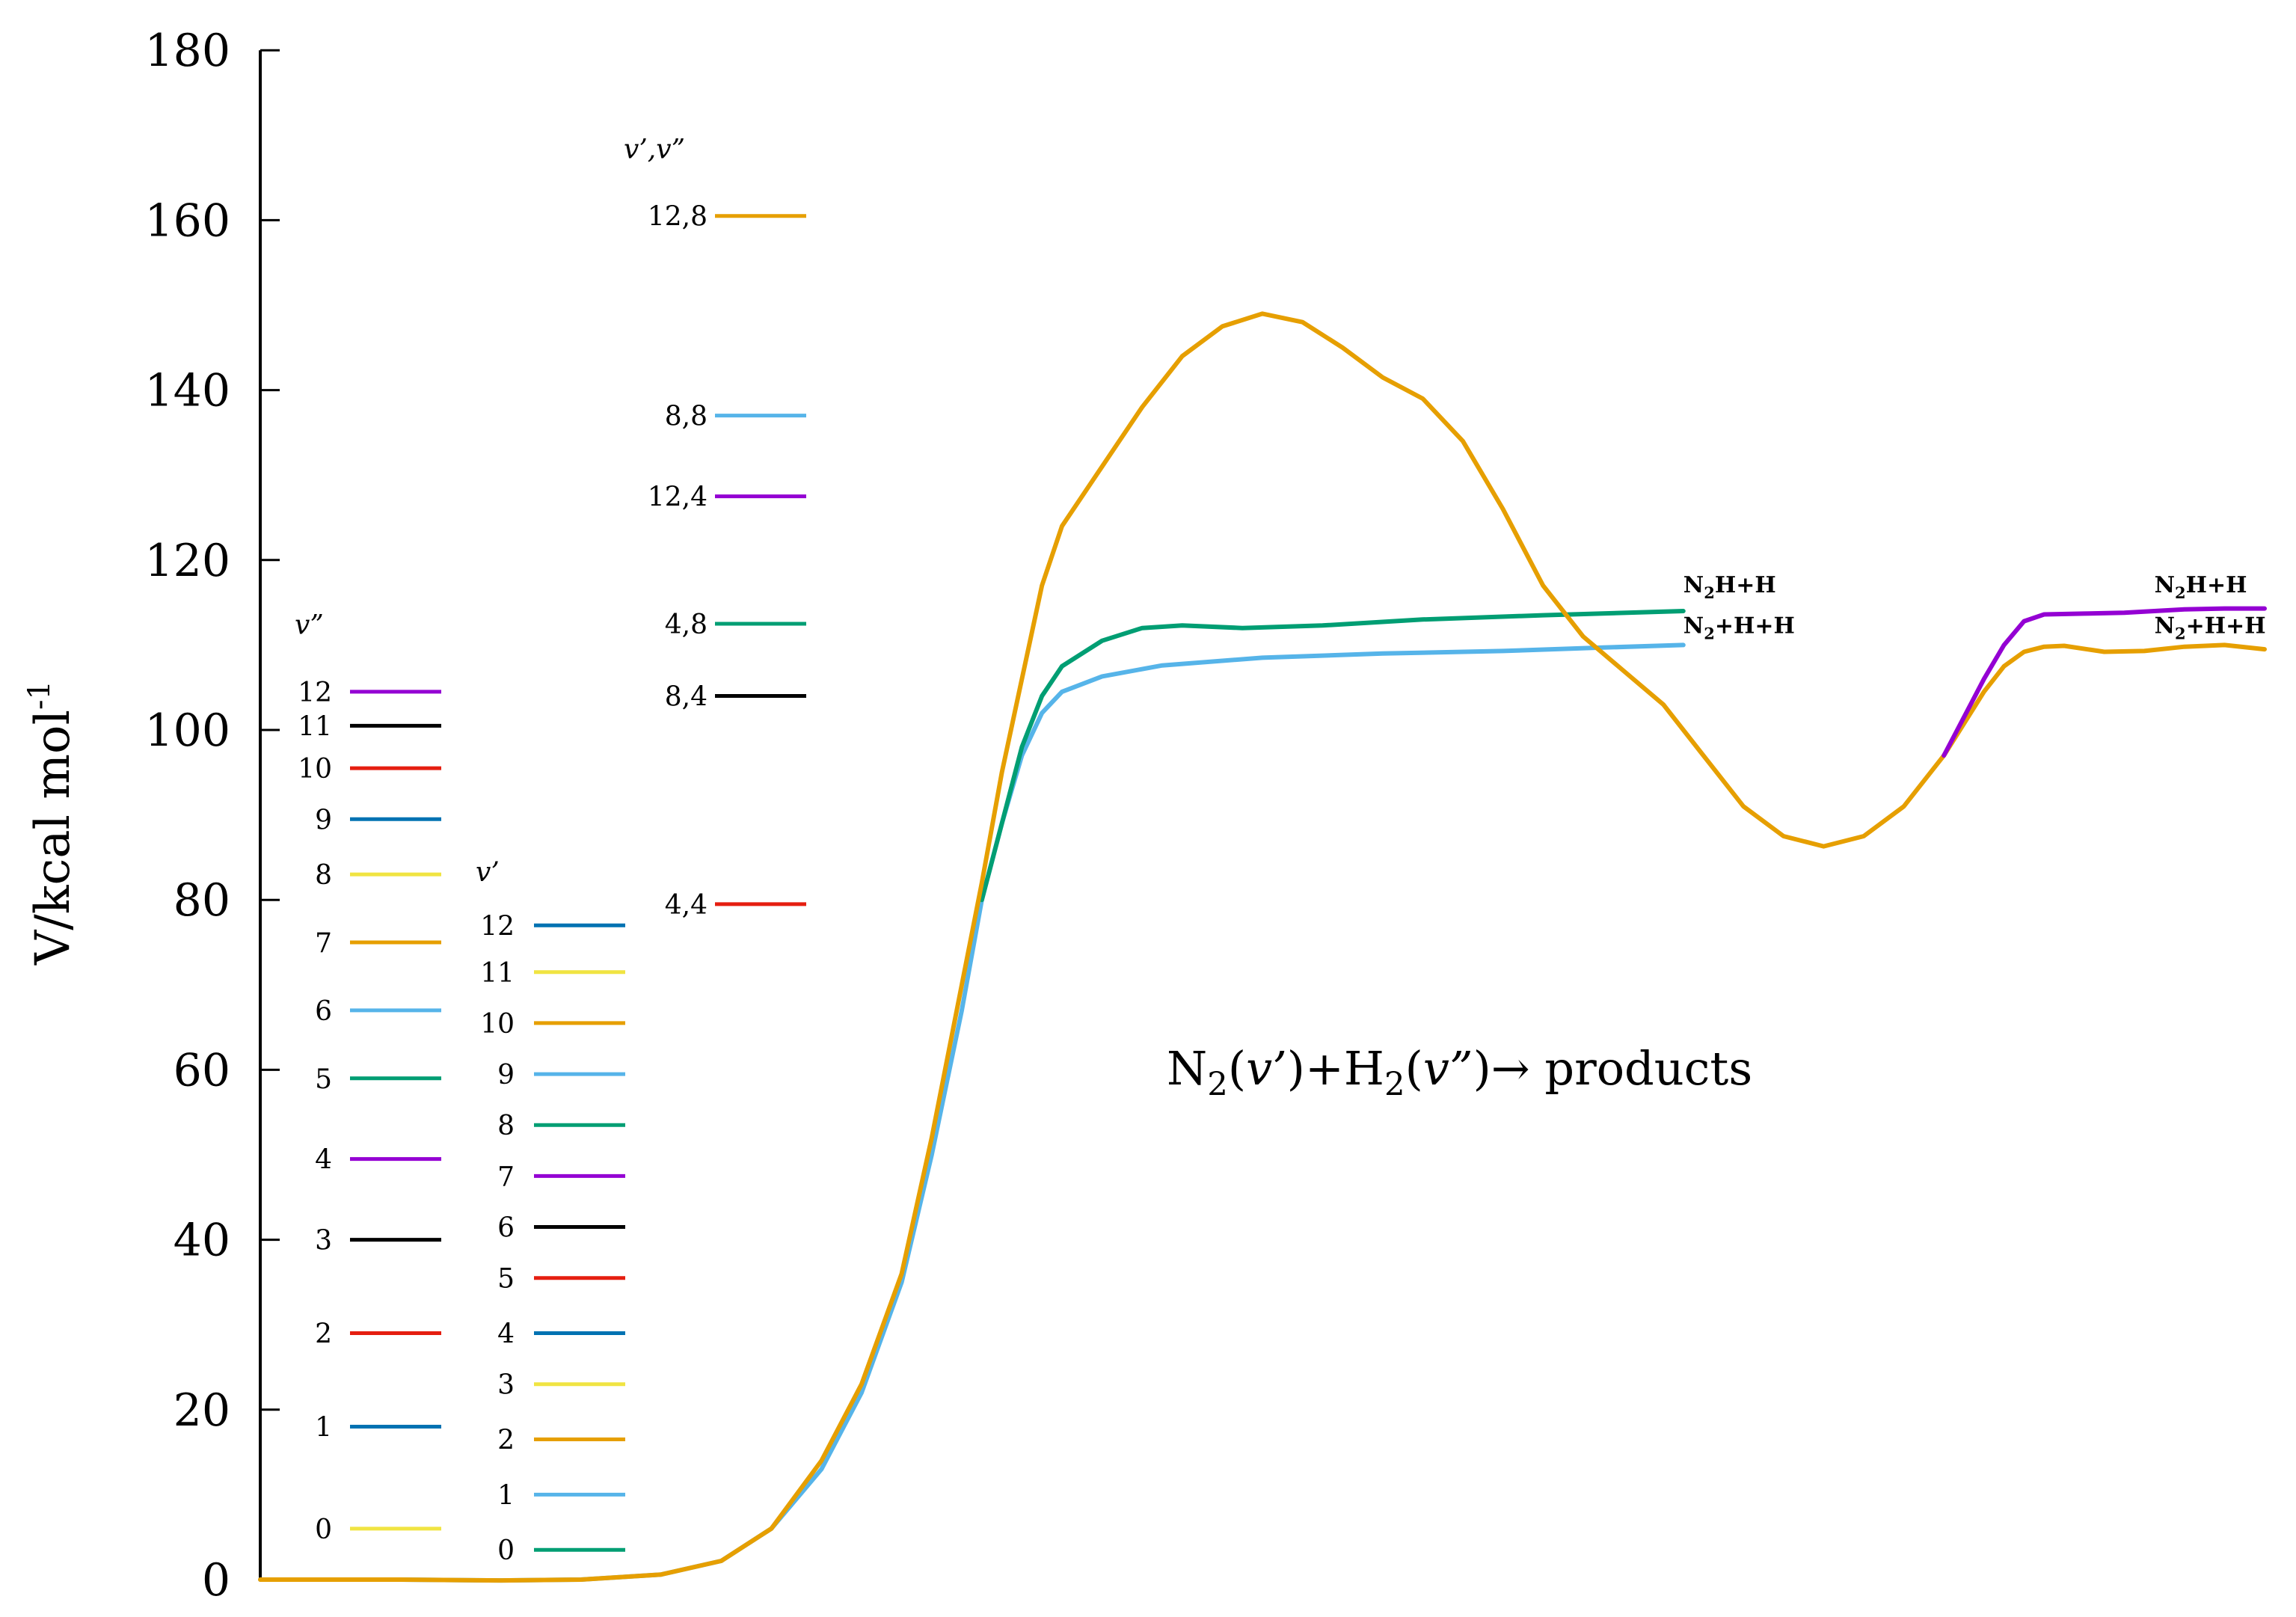  What do you see at coordinates (1448, 1068) in the screenshot?
I see `reaction-v2: v”` at bounding box center [1448, 1068].